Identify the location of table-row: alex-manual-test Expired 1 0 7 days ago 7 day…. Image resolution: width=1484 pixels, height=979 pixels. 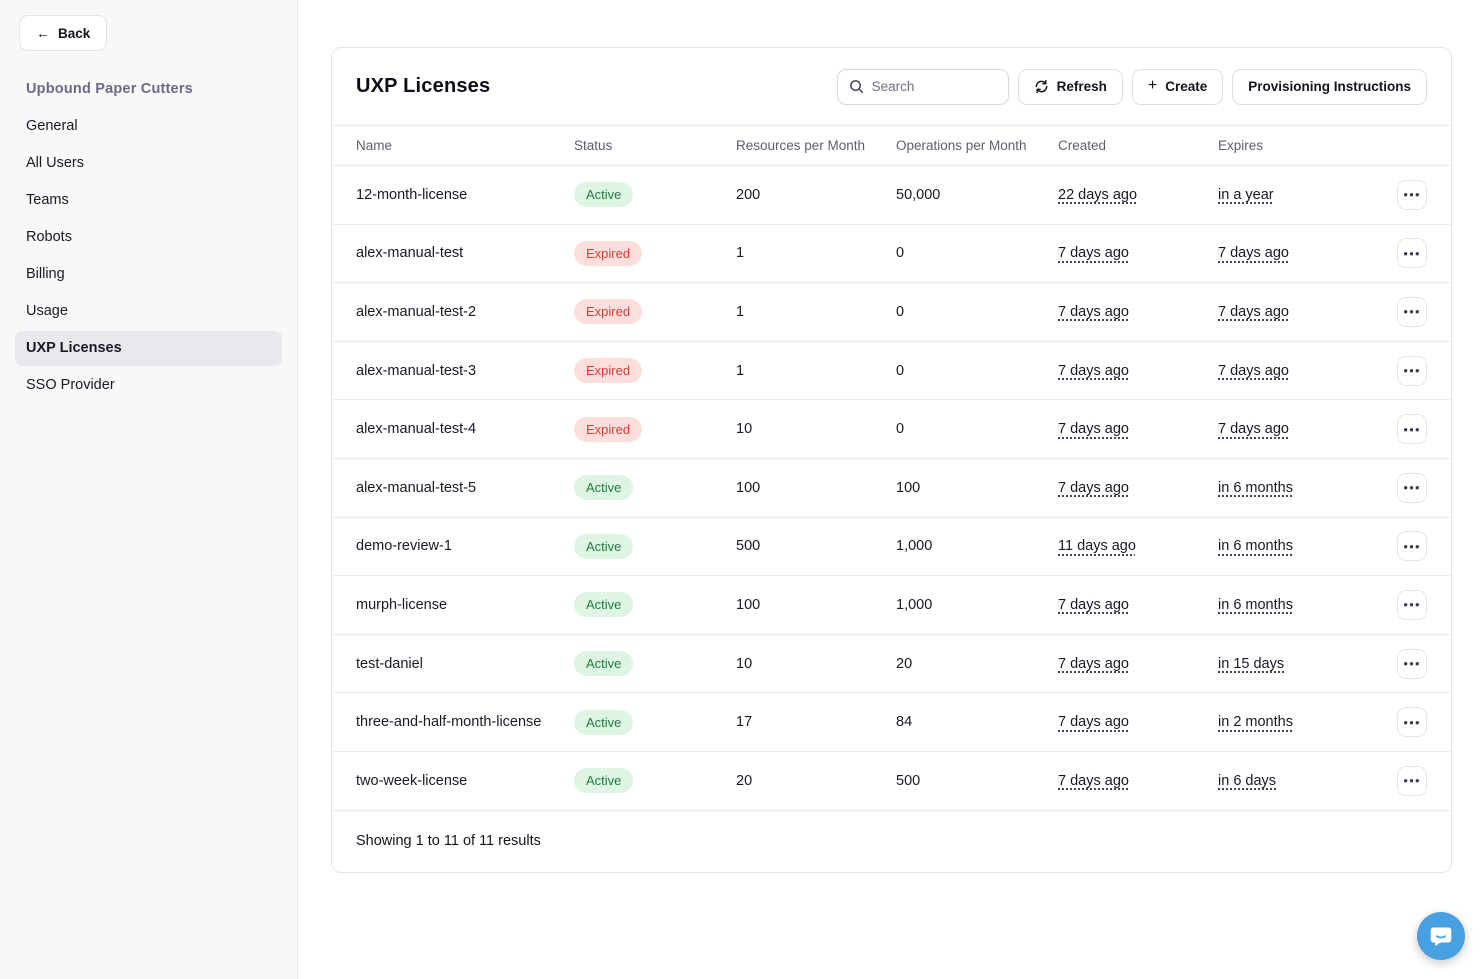
(891, 254).